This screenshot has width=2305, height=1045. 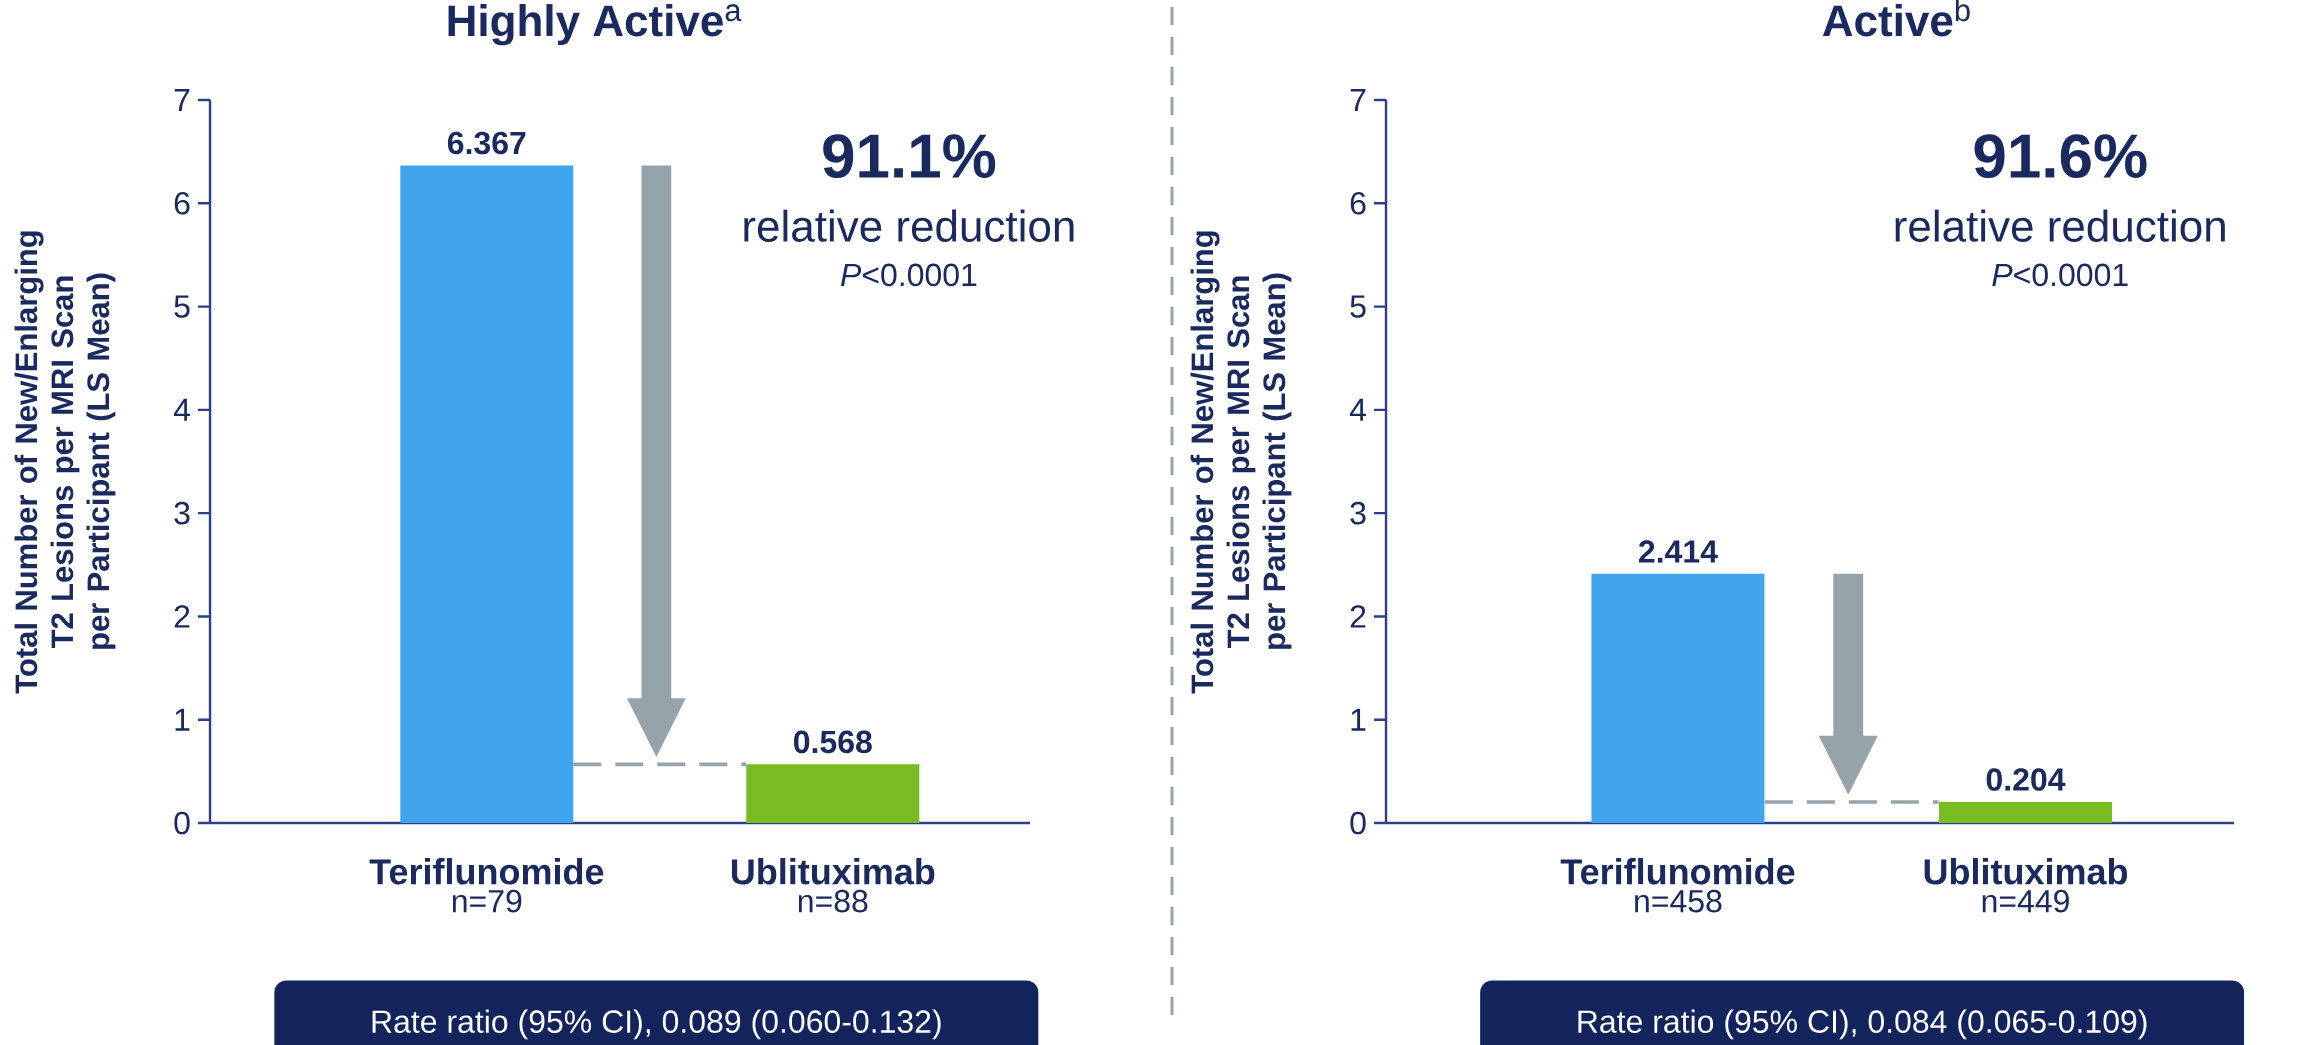 What do you see at coordinates (2060, 156) in the screenshot?
I see `annotation: 91.6%` at bounding box center [2060, 156].